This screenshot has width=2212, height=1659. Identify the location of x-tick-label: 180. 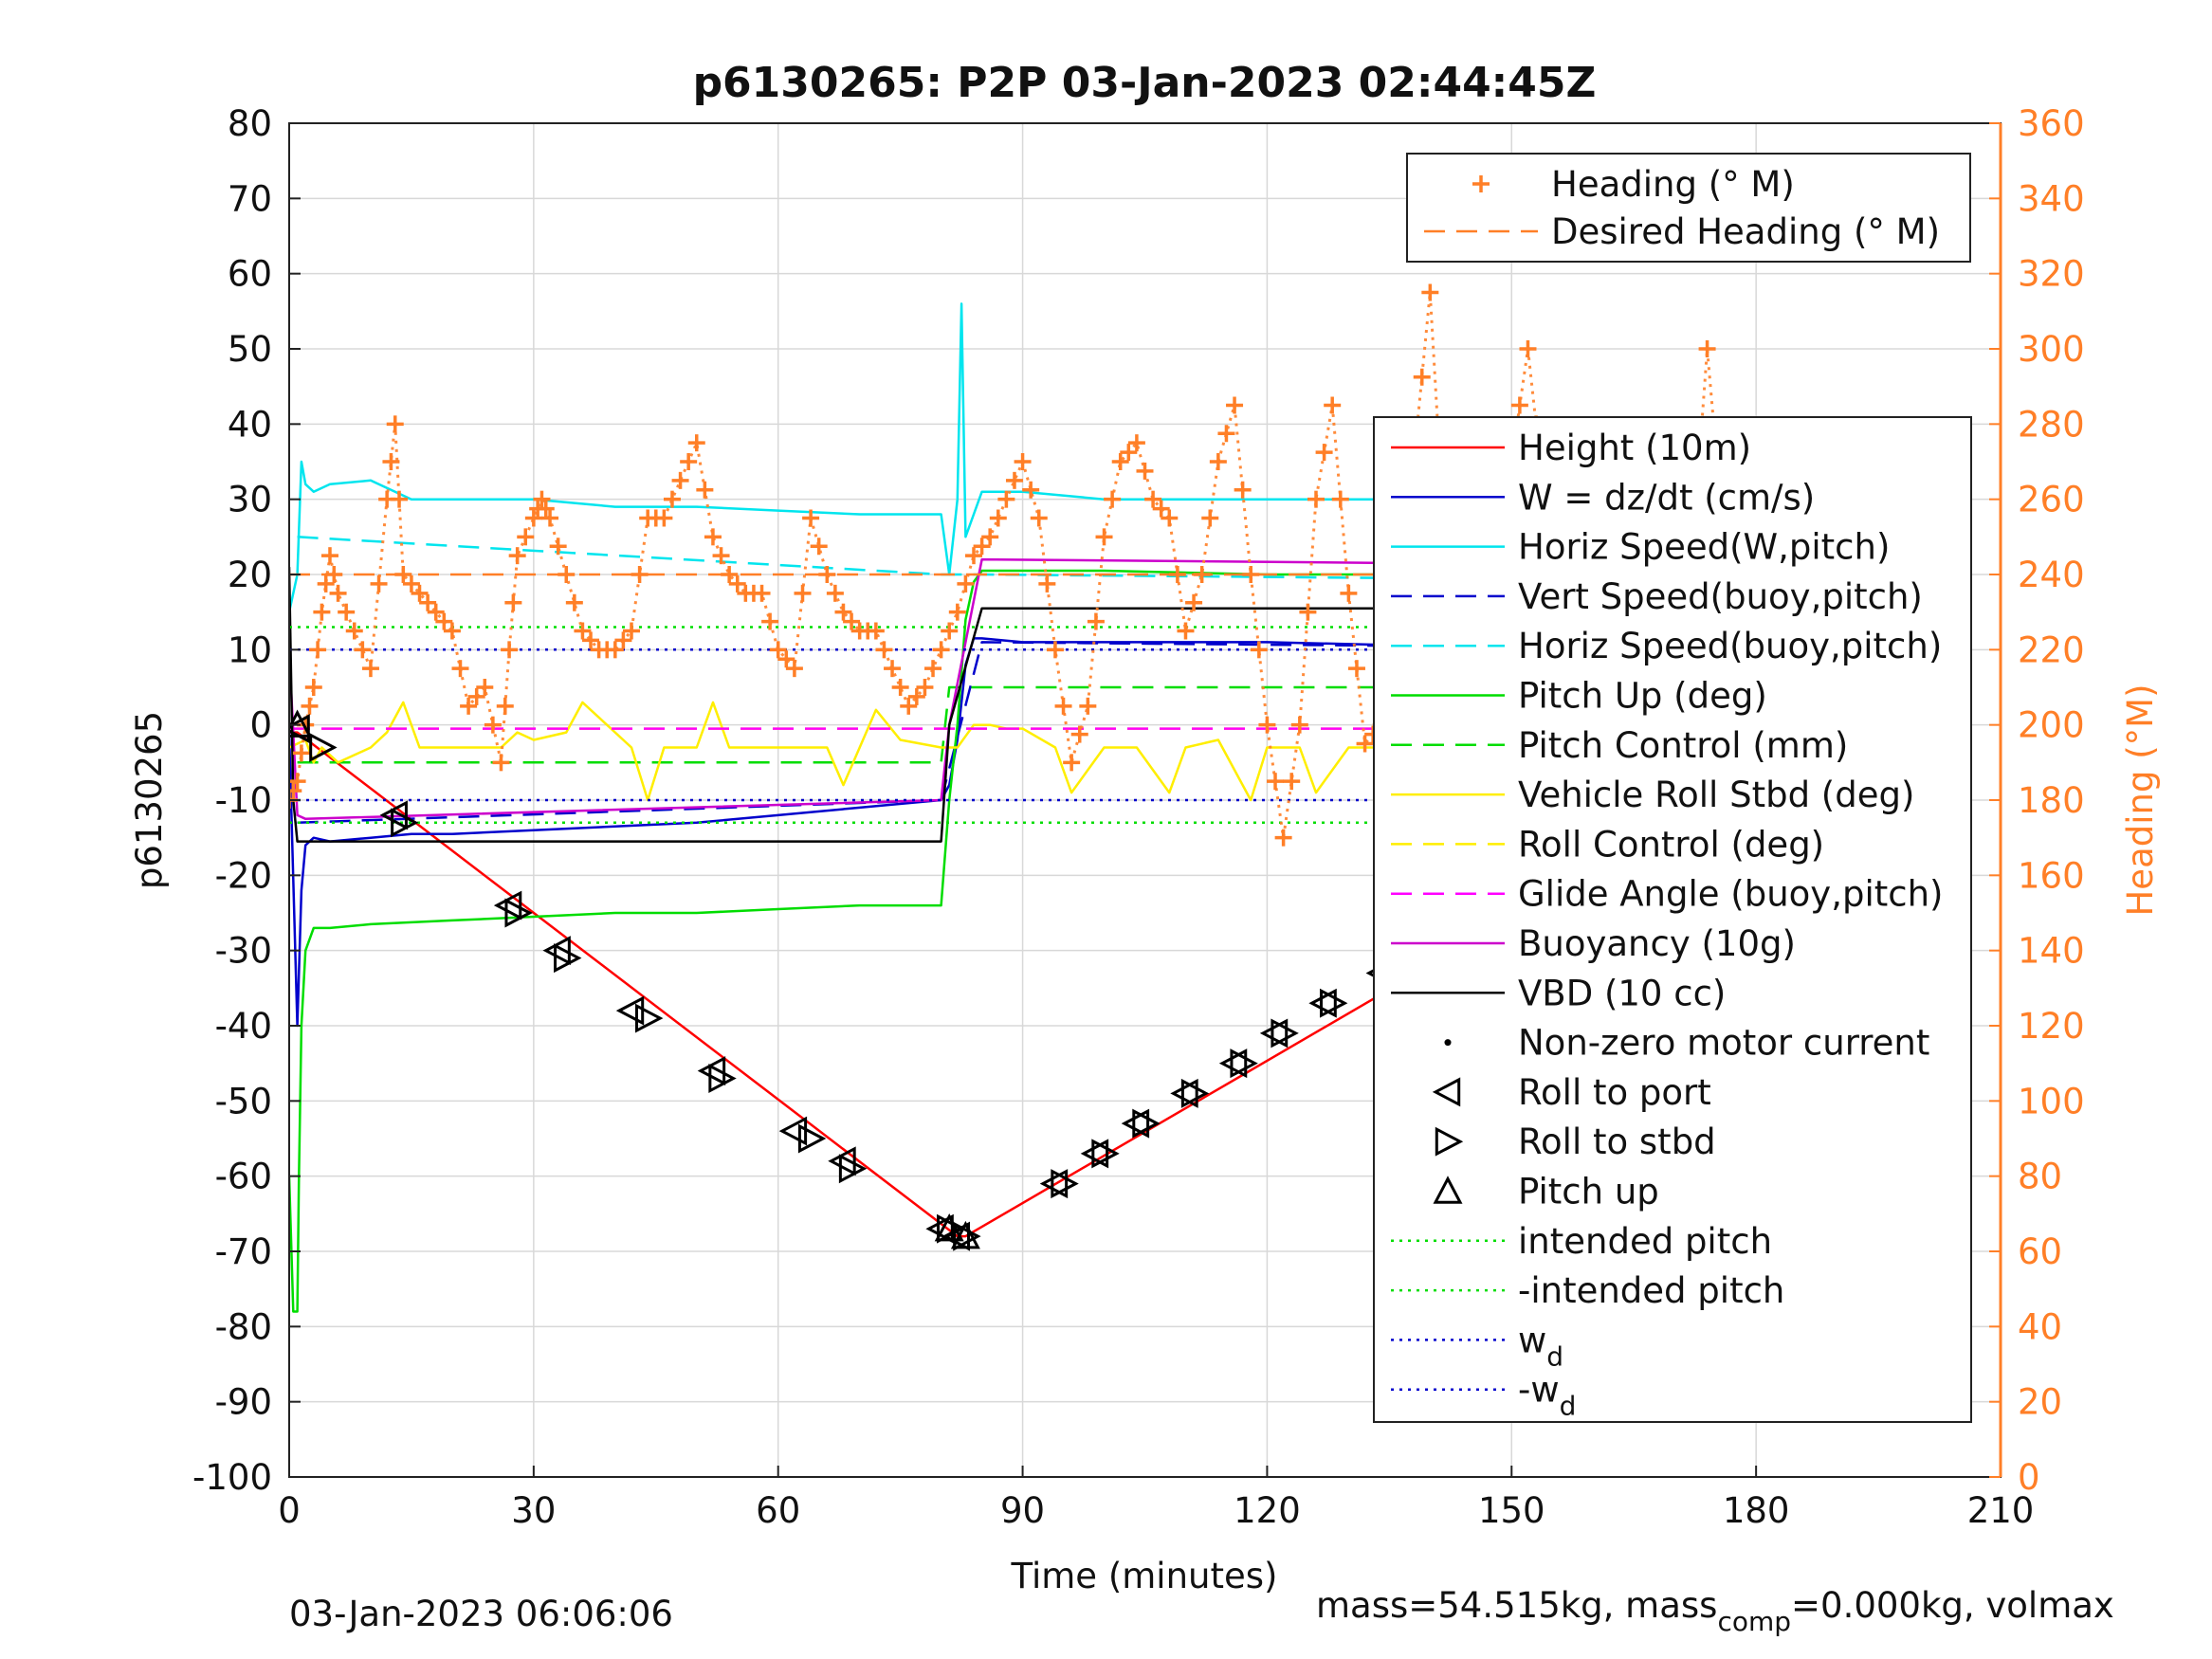
(1756, 1510).